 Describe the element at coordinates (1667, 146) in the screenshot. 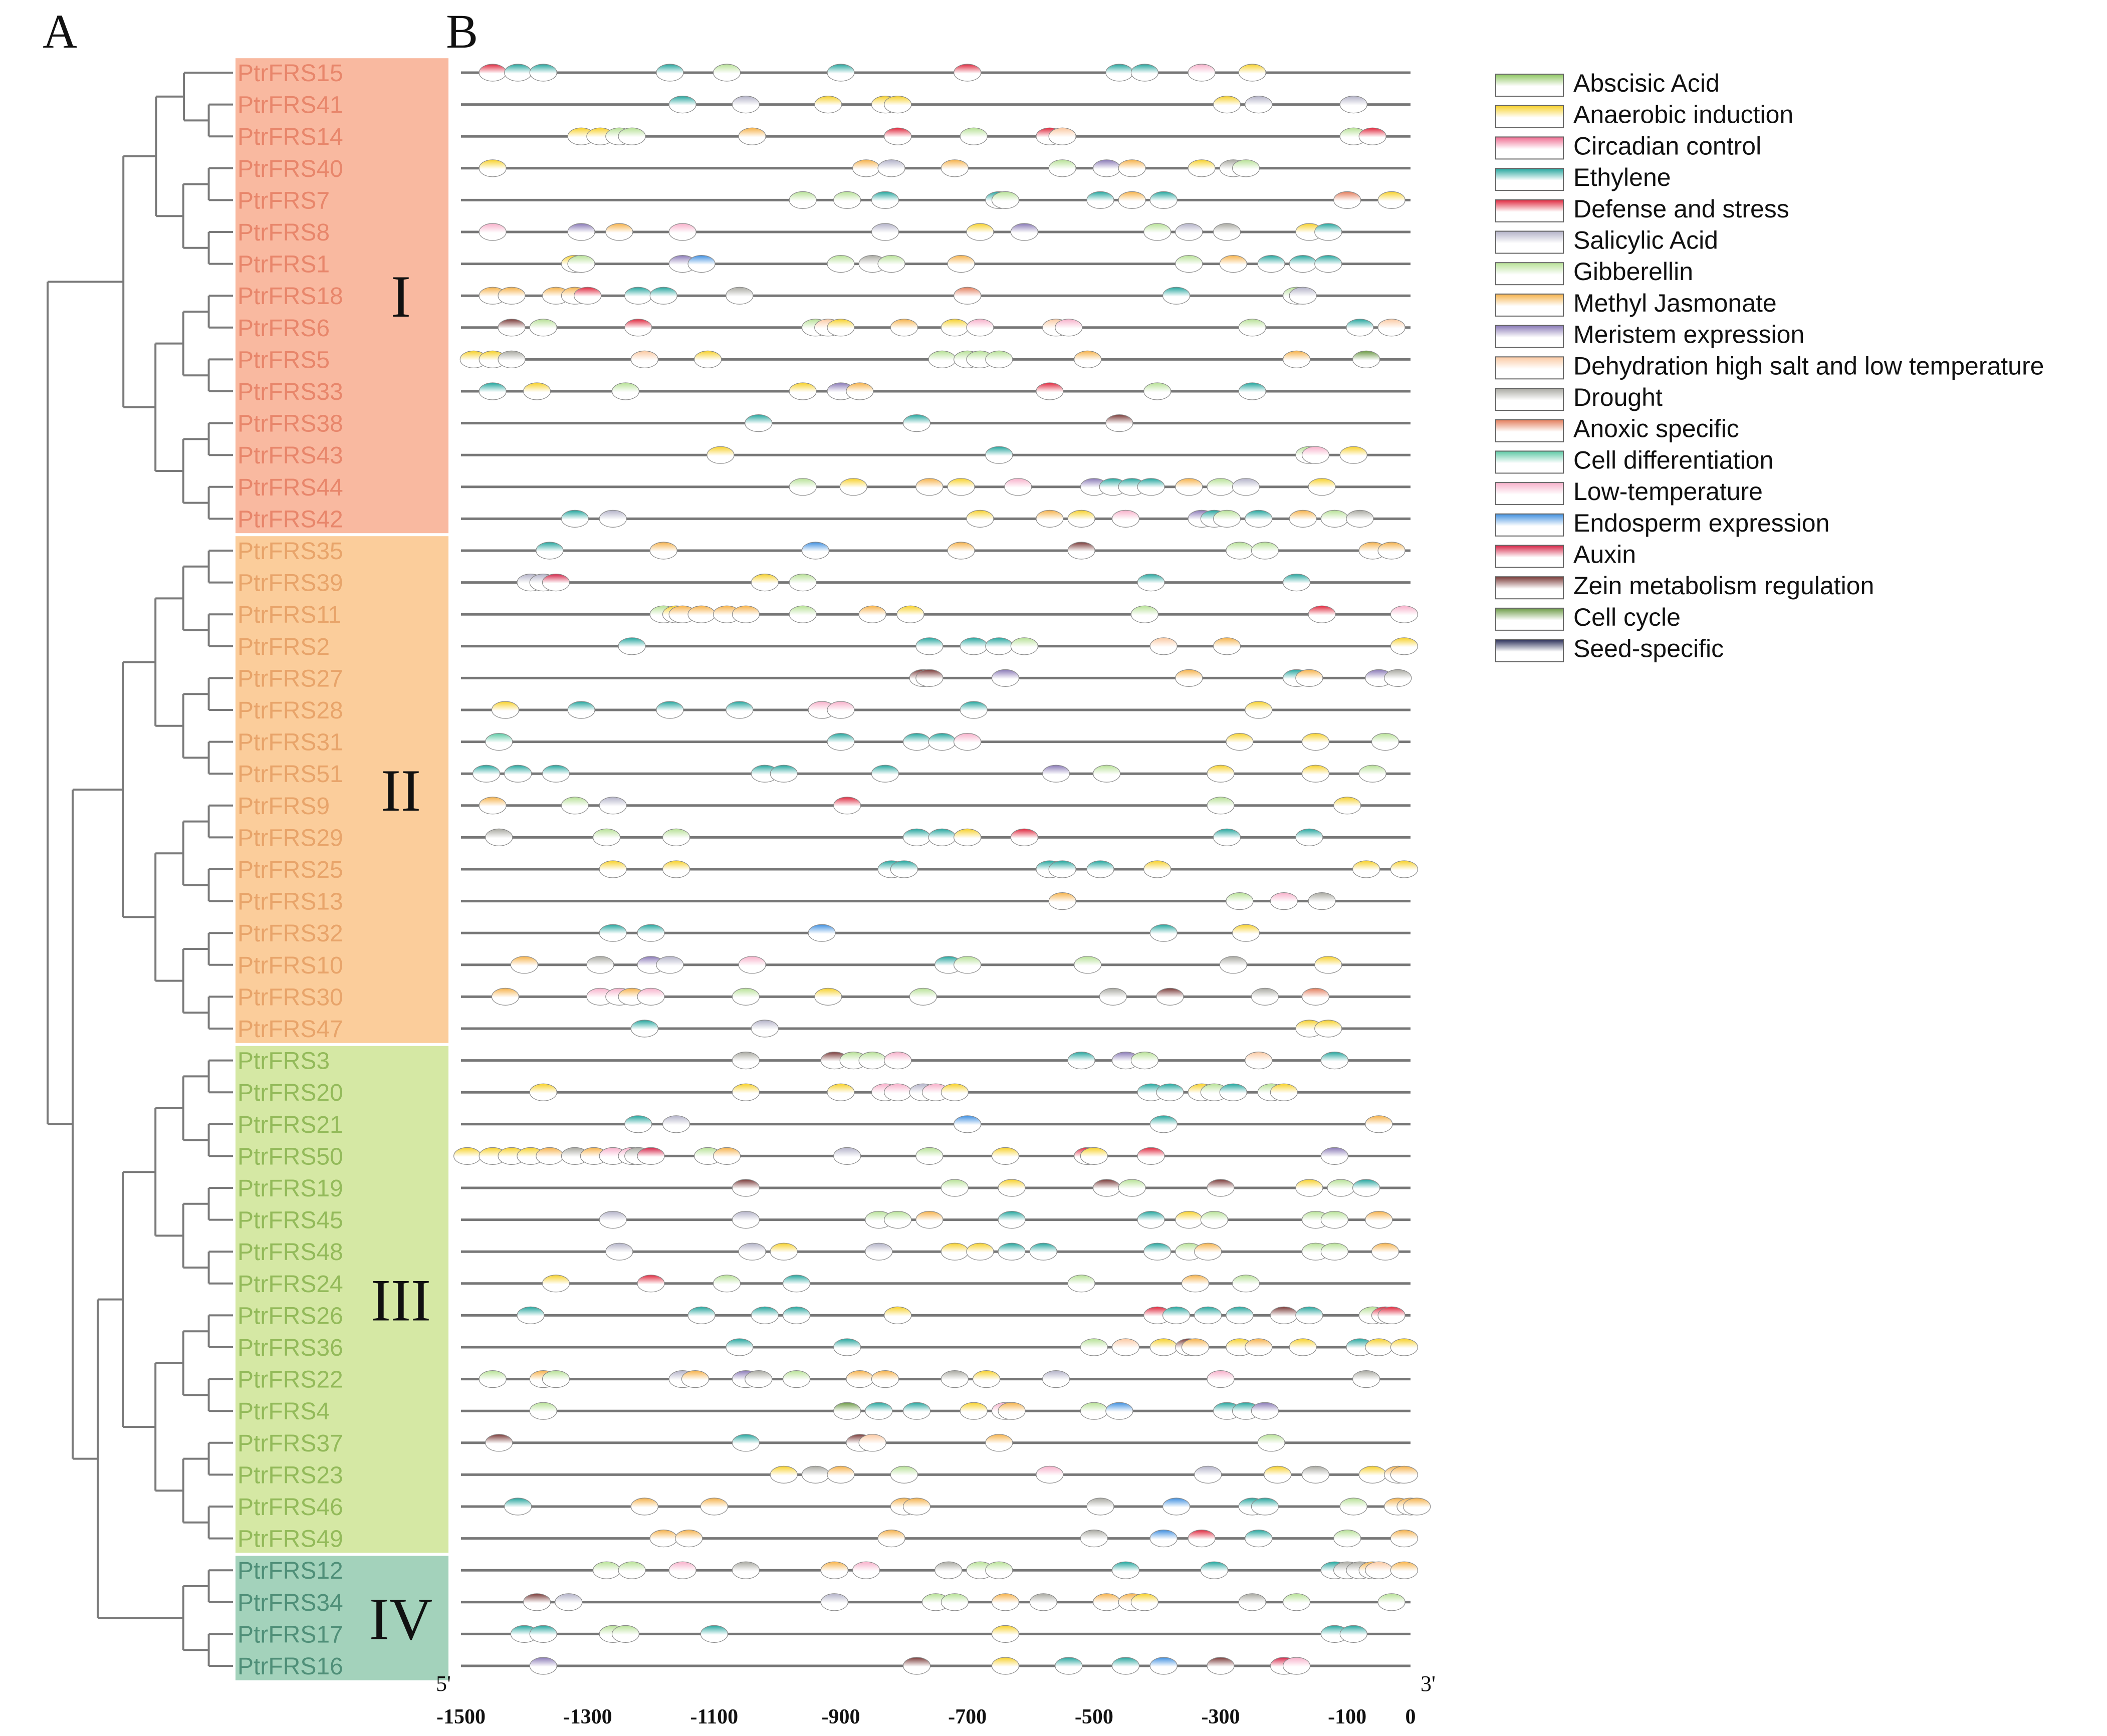

I see `legend-label: Circadian control` at that location.